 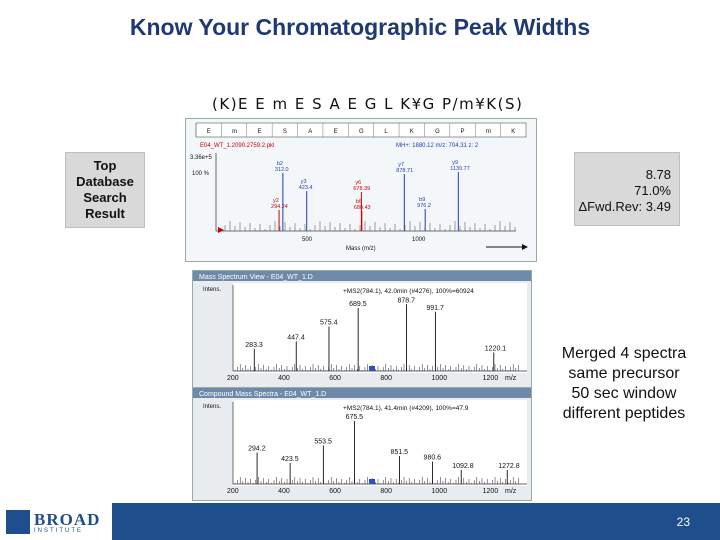 What do you see at coordinates (463, 466) in the screenshot?
I see `spectrum-peak-label: 1092.8` at bounding box center [463, 466].